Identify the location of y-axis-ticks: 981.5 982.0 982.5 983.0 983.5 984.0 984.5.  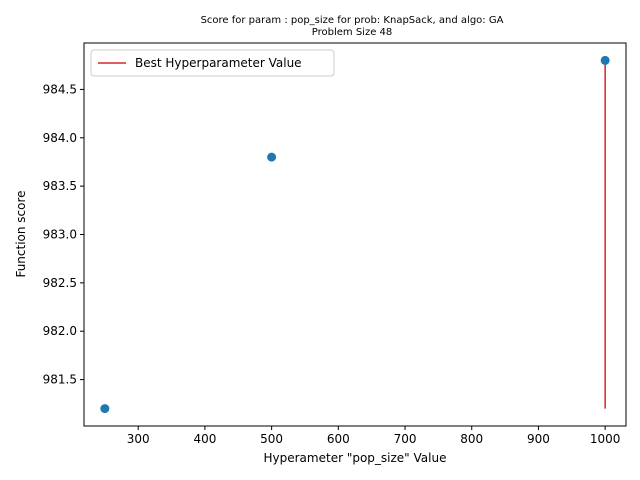
(63, 234).